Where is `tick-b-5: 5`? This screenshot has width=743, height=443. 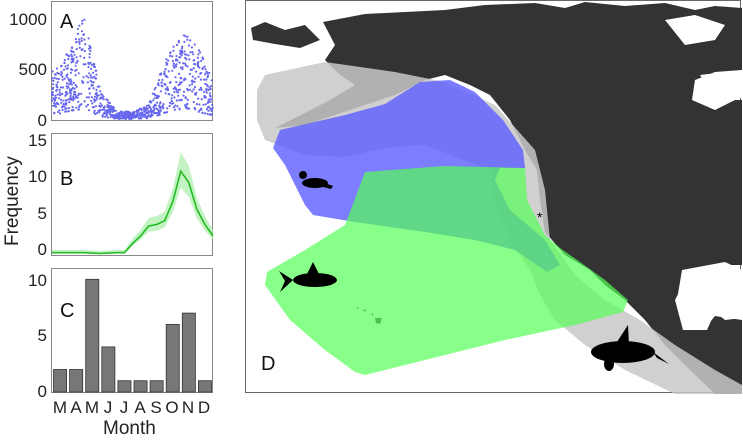 tick-b-5: 5 is located at coordinates (42, 213).